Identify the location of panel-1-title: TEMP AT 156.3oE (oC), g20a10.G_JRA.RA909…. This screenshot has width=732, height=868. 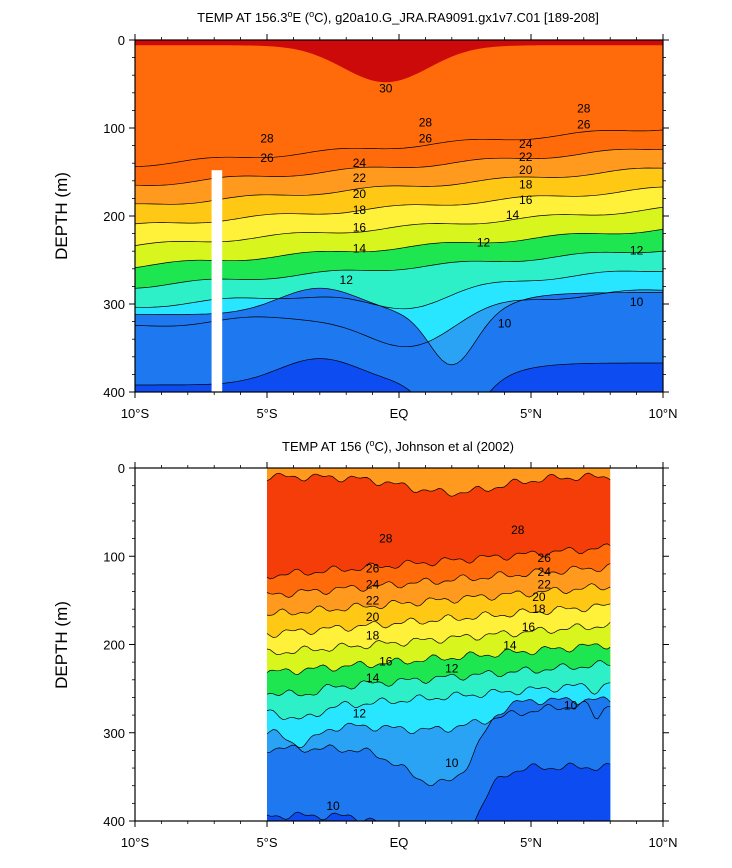
(398, 17).